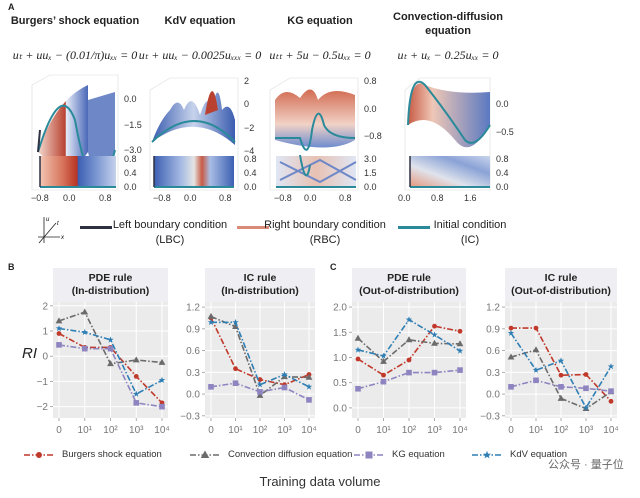 This screenshot has height=498, width=640. I want to click on y-tick-label: 1.5, so click(340, 333).